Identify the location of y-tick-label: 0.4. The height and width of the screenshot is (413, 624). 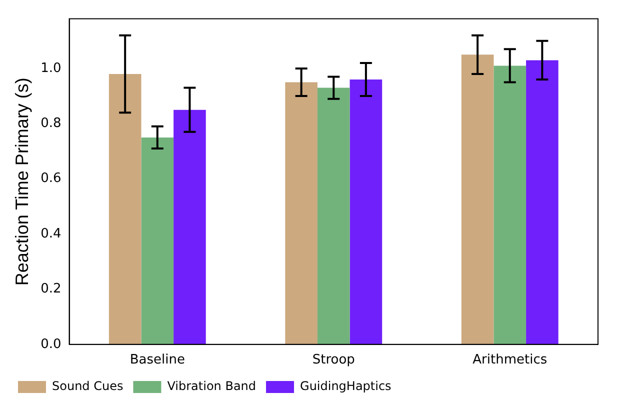
(51, 234).